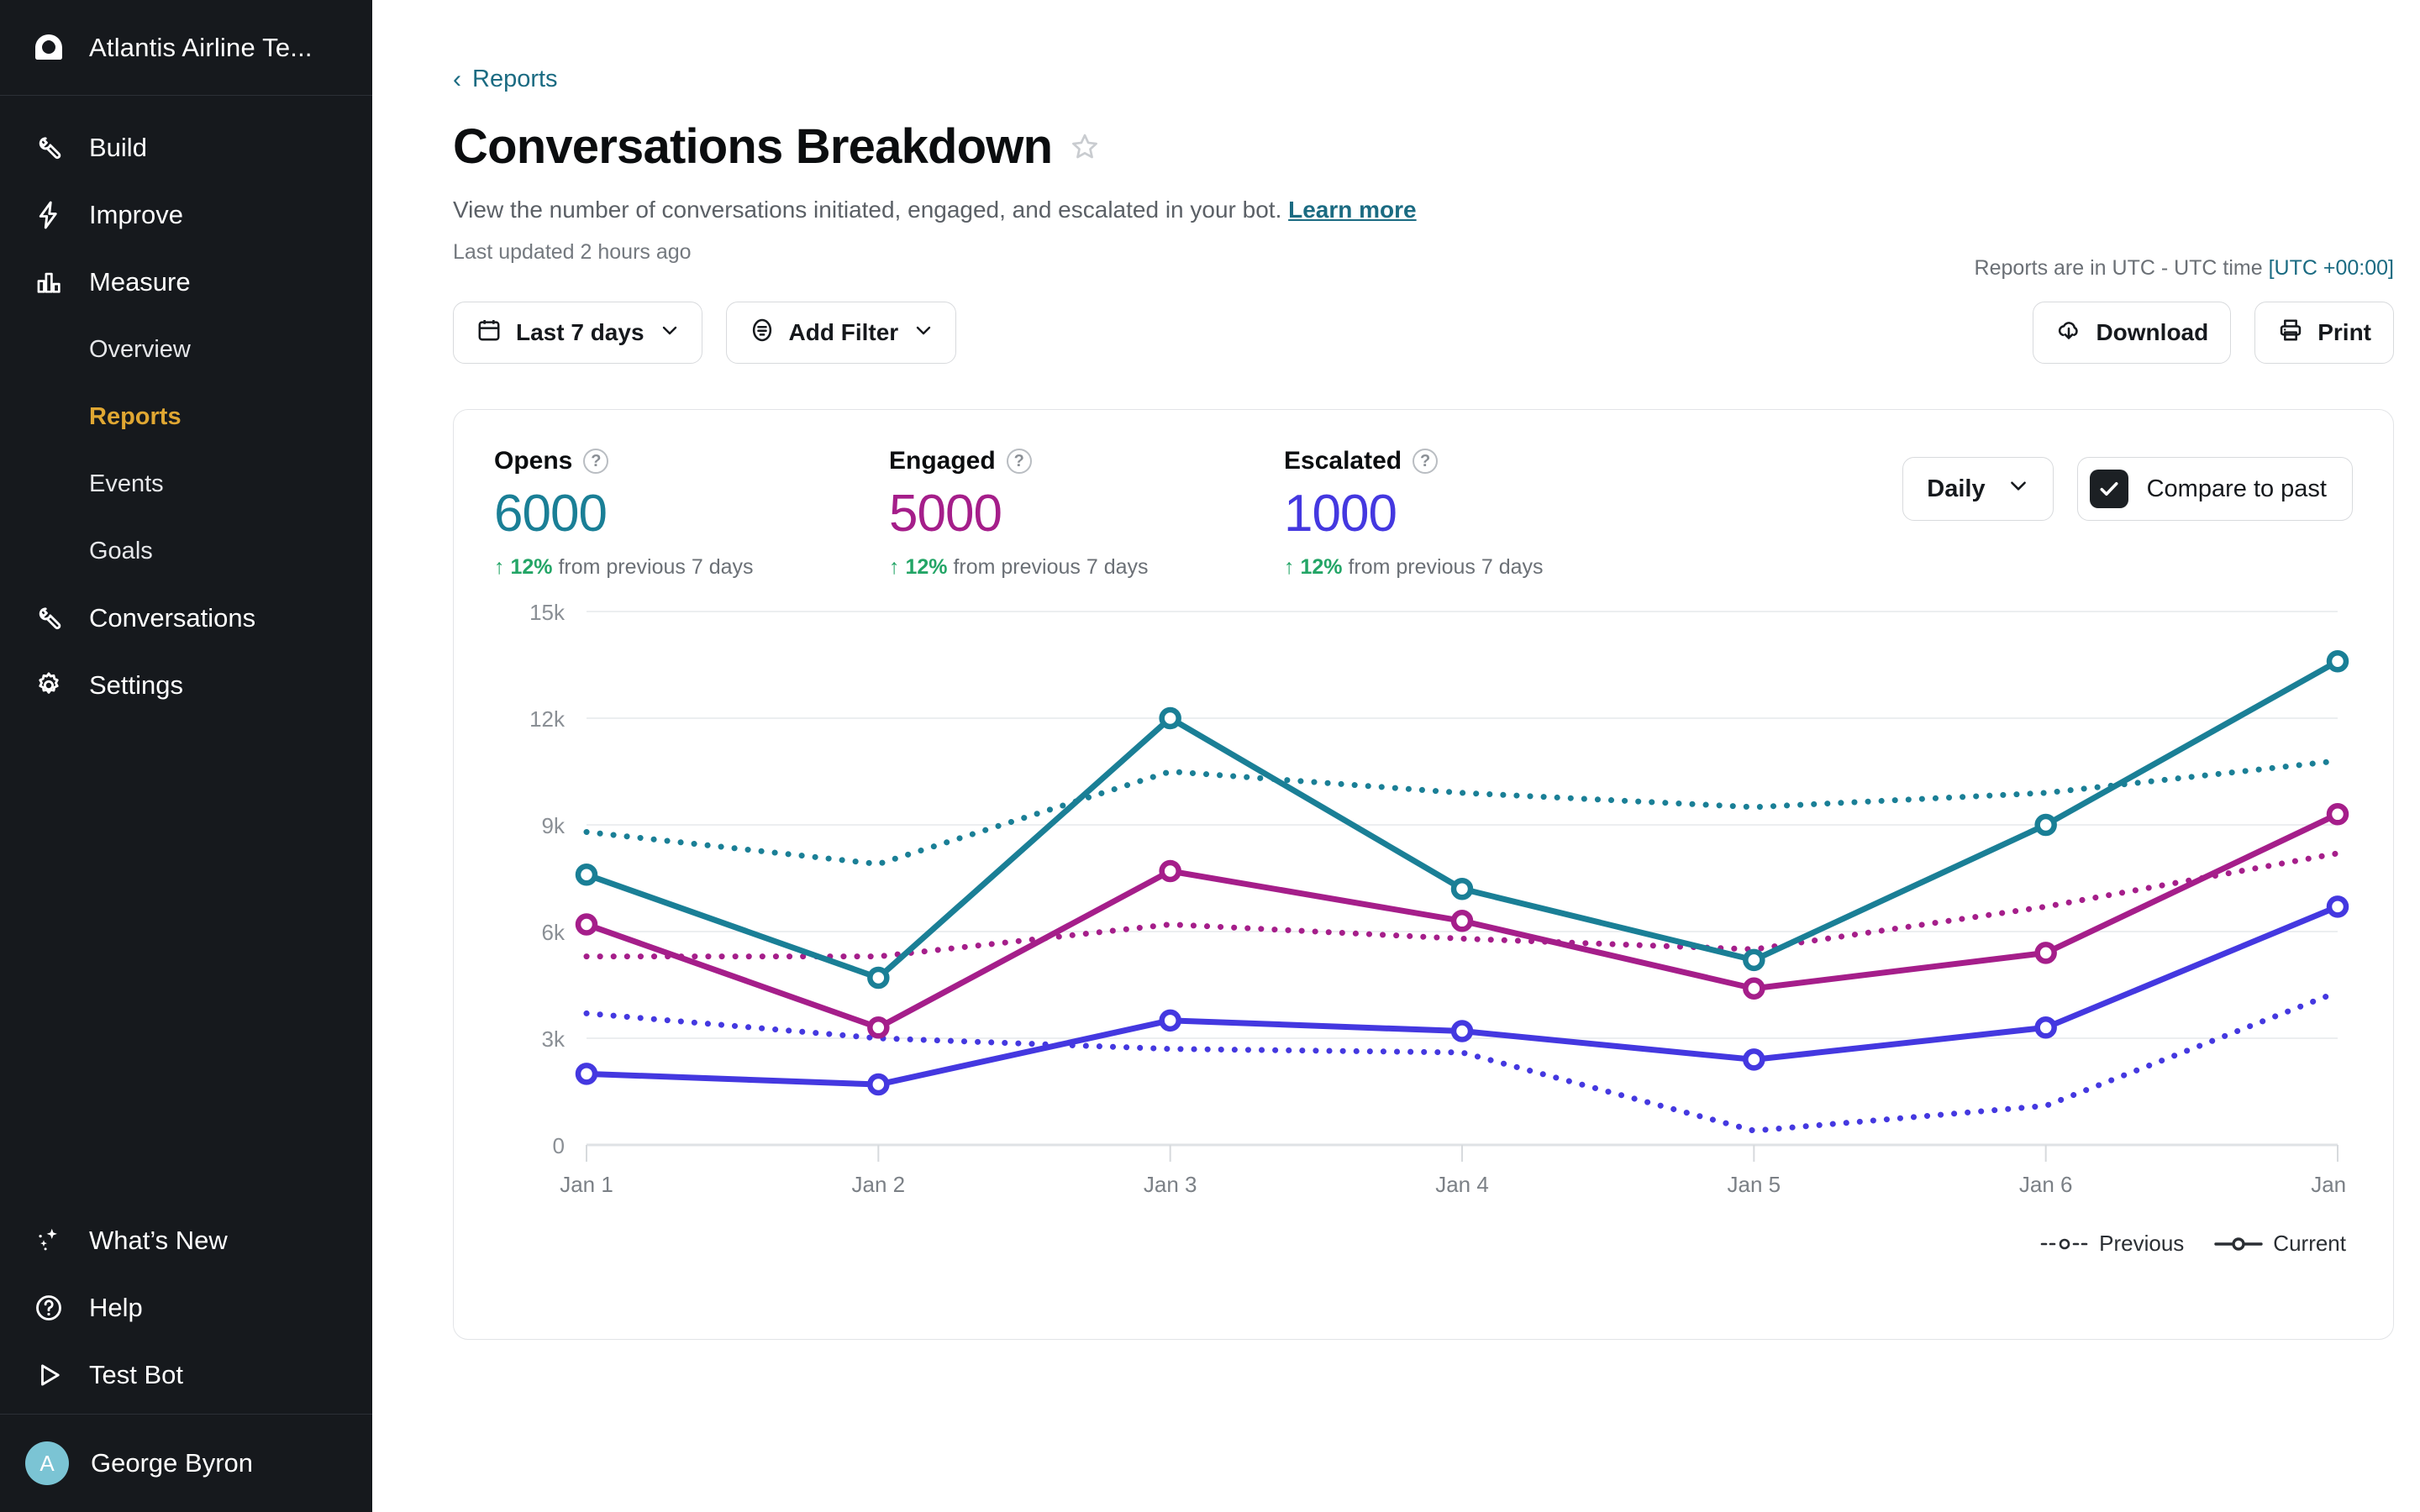  What do you see at coordinates (2324, 333) in the screenshot?
I see `print-button: Print` at bounding box center [2324, 333].